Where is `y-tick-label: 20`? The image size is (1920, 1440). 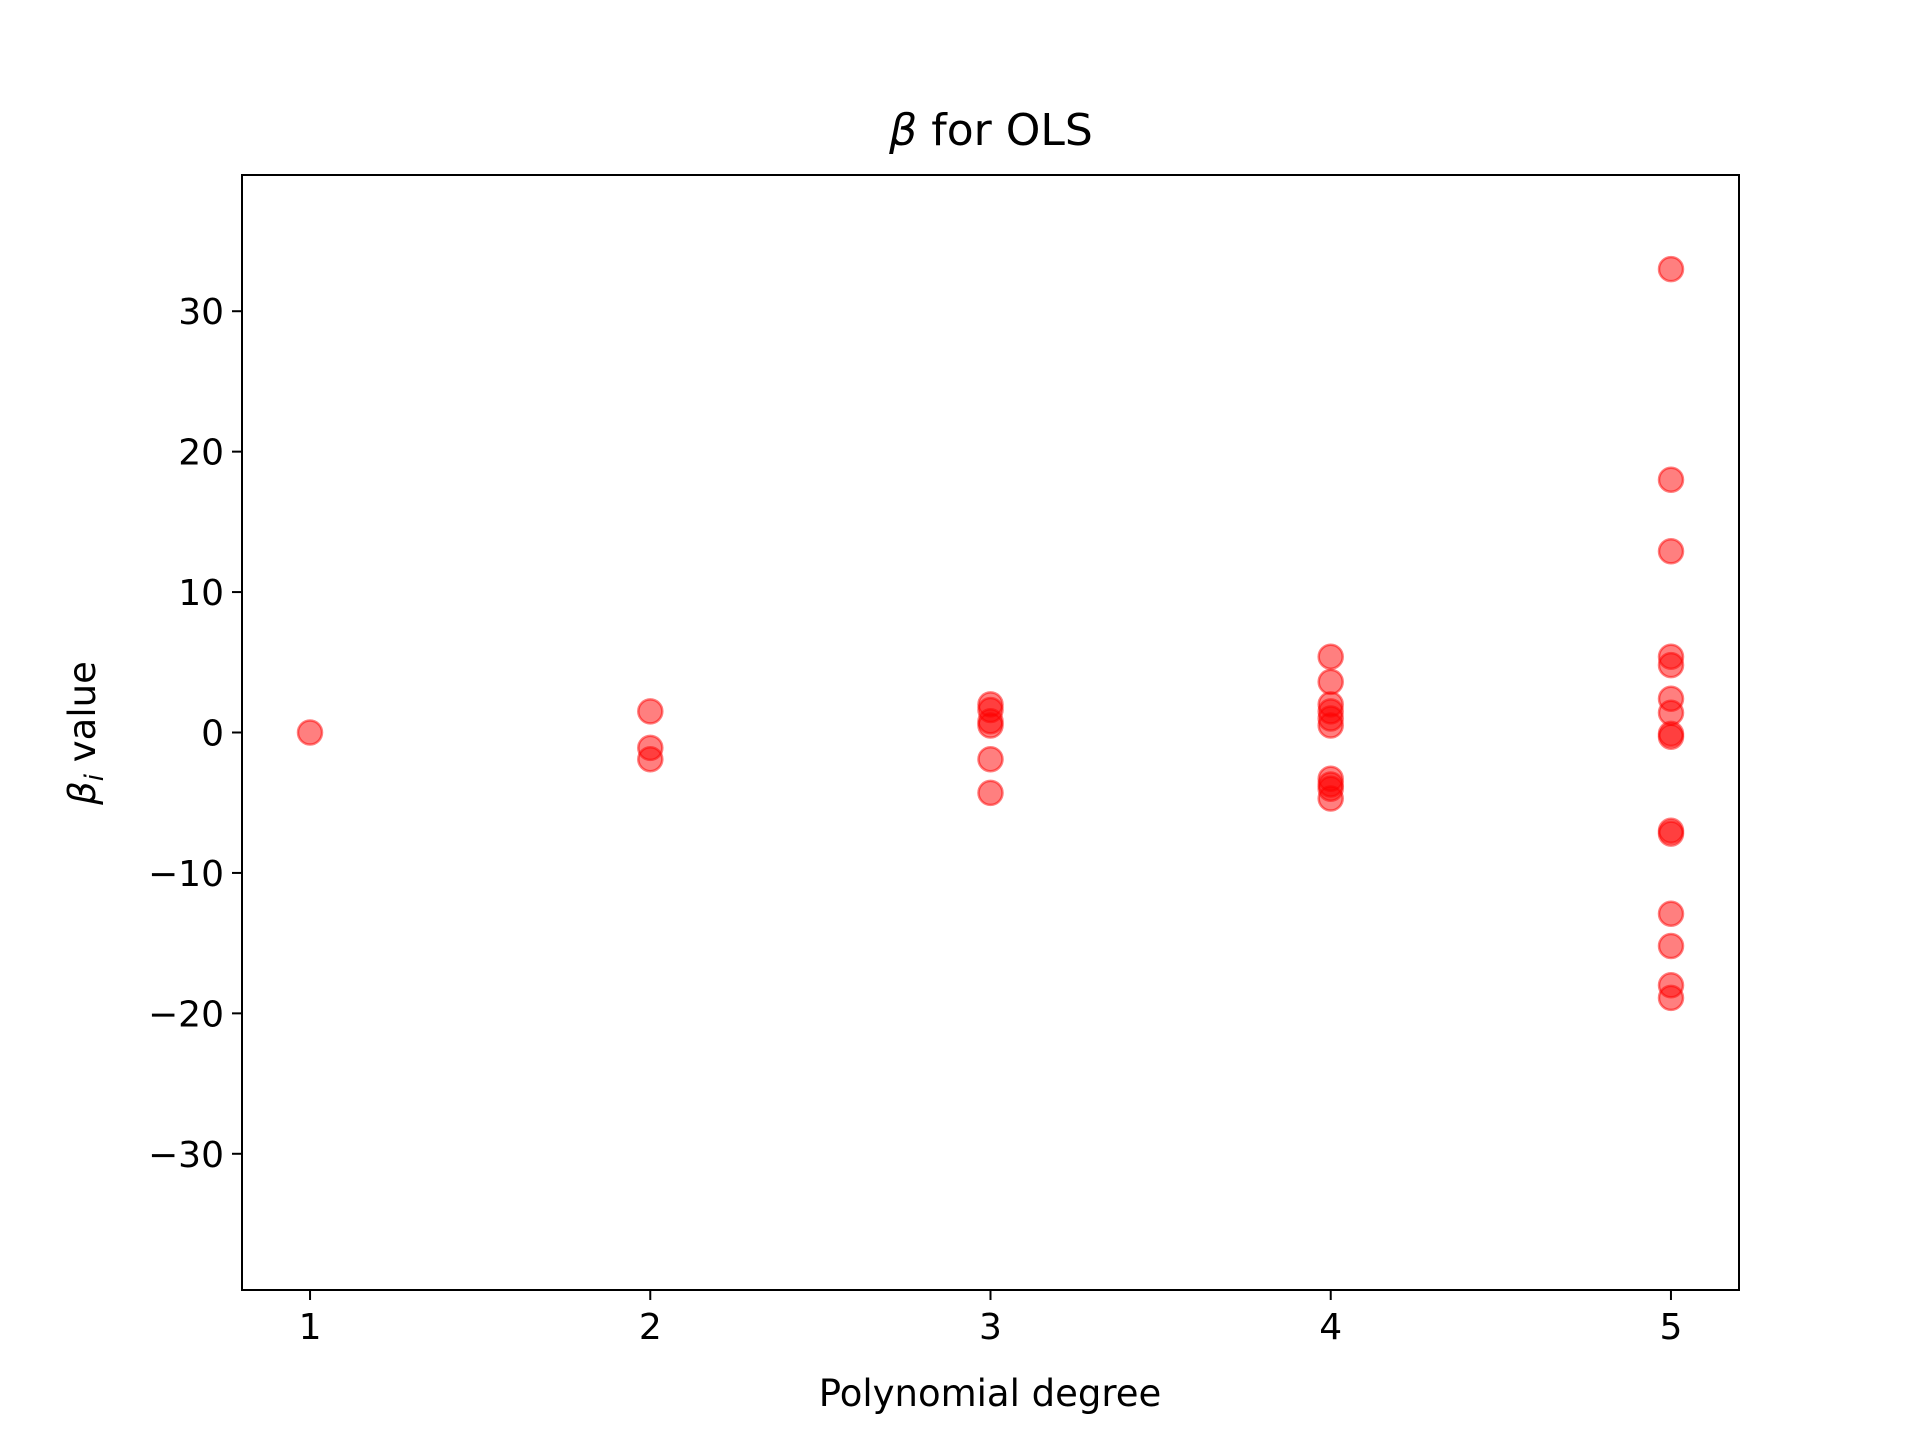
y-tick-label: 20 is located at coordinates (201, 453).